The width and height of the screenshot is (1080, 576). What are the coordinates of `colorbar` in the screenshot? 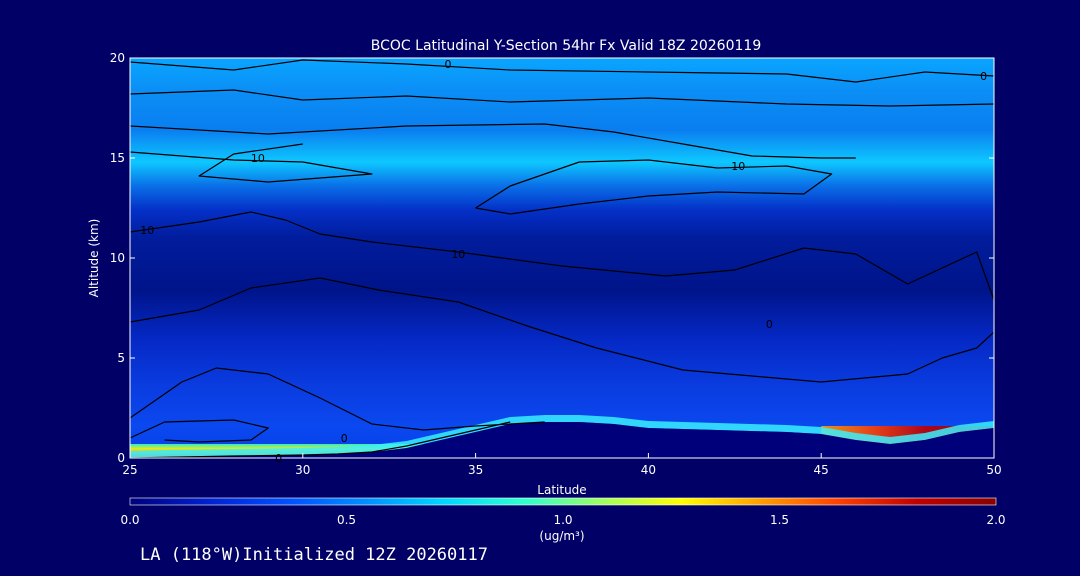 It's located at (563, 501).